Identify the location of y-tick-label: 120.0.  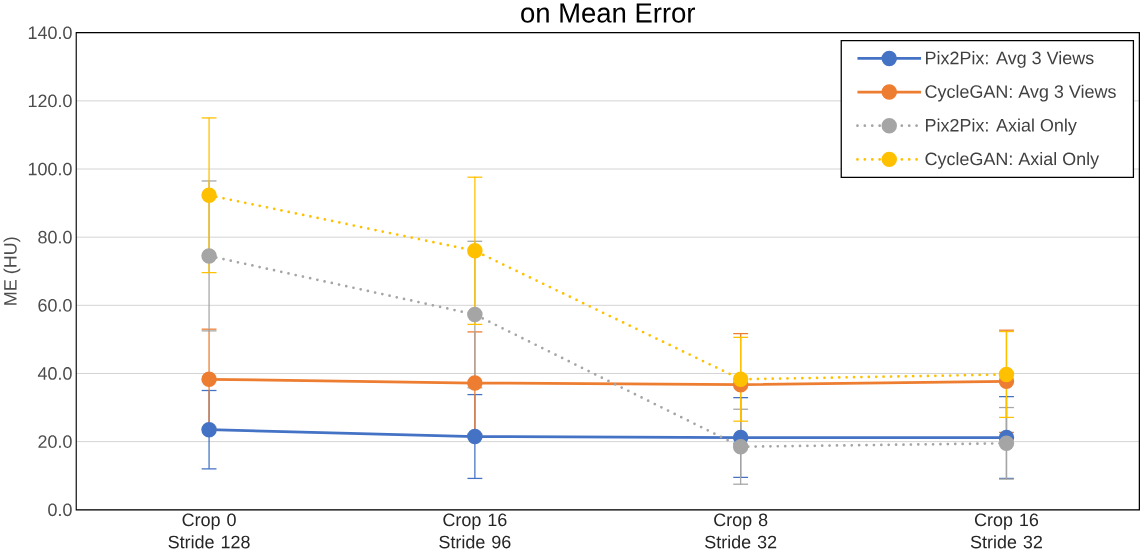
(50, 101).